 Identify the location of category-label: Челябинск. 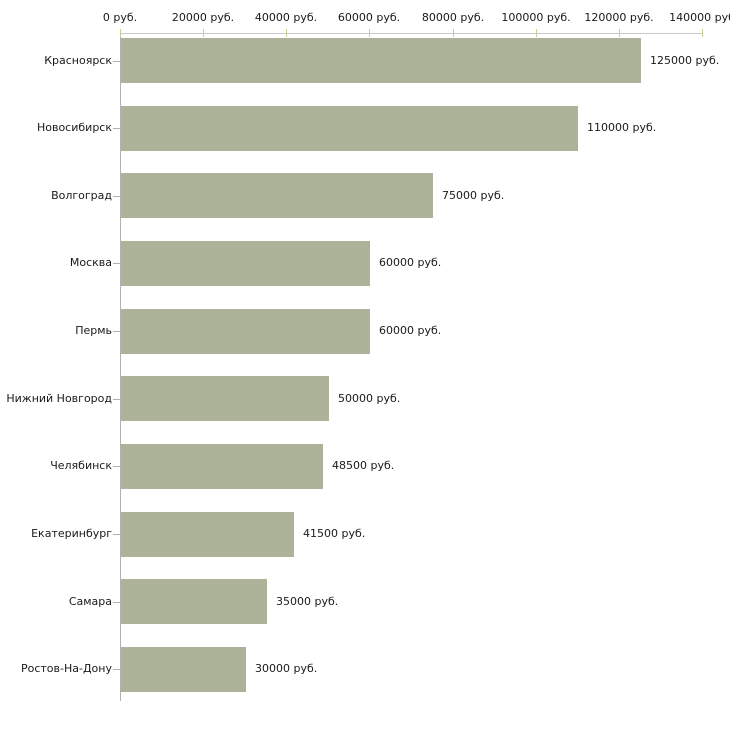
(81, 465).